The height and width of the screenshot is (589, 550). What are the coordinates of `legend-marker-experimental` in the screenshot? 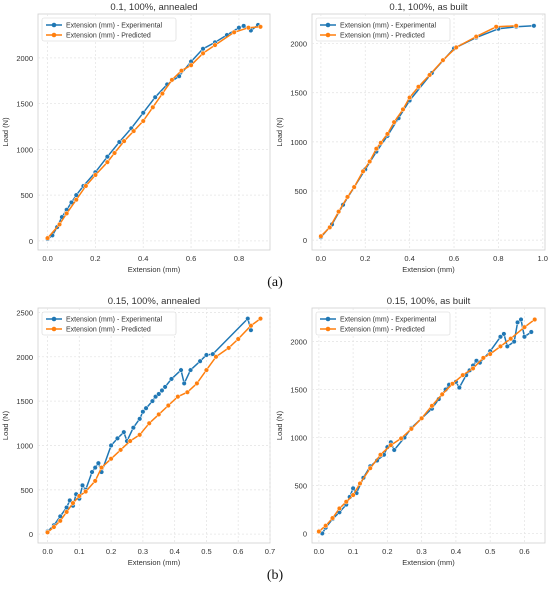 It's located at (328, 319).